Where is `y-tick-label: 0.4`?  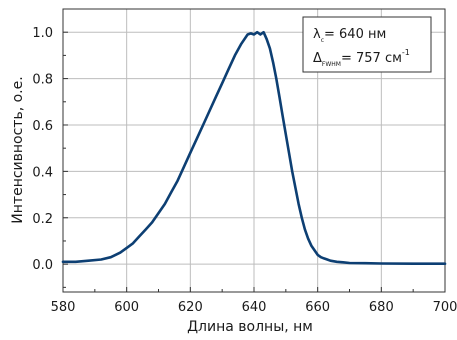 y-tick-label: 0.4 is located at coordinates (42, 172).